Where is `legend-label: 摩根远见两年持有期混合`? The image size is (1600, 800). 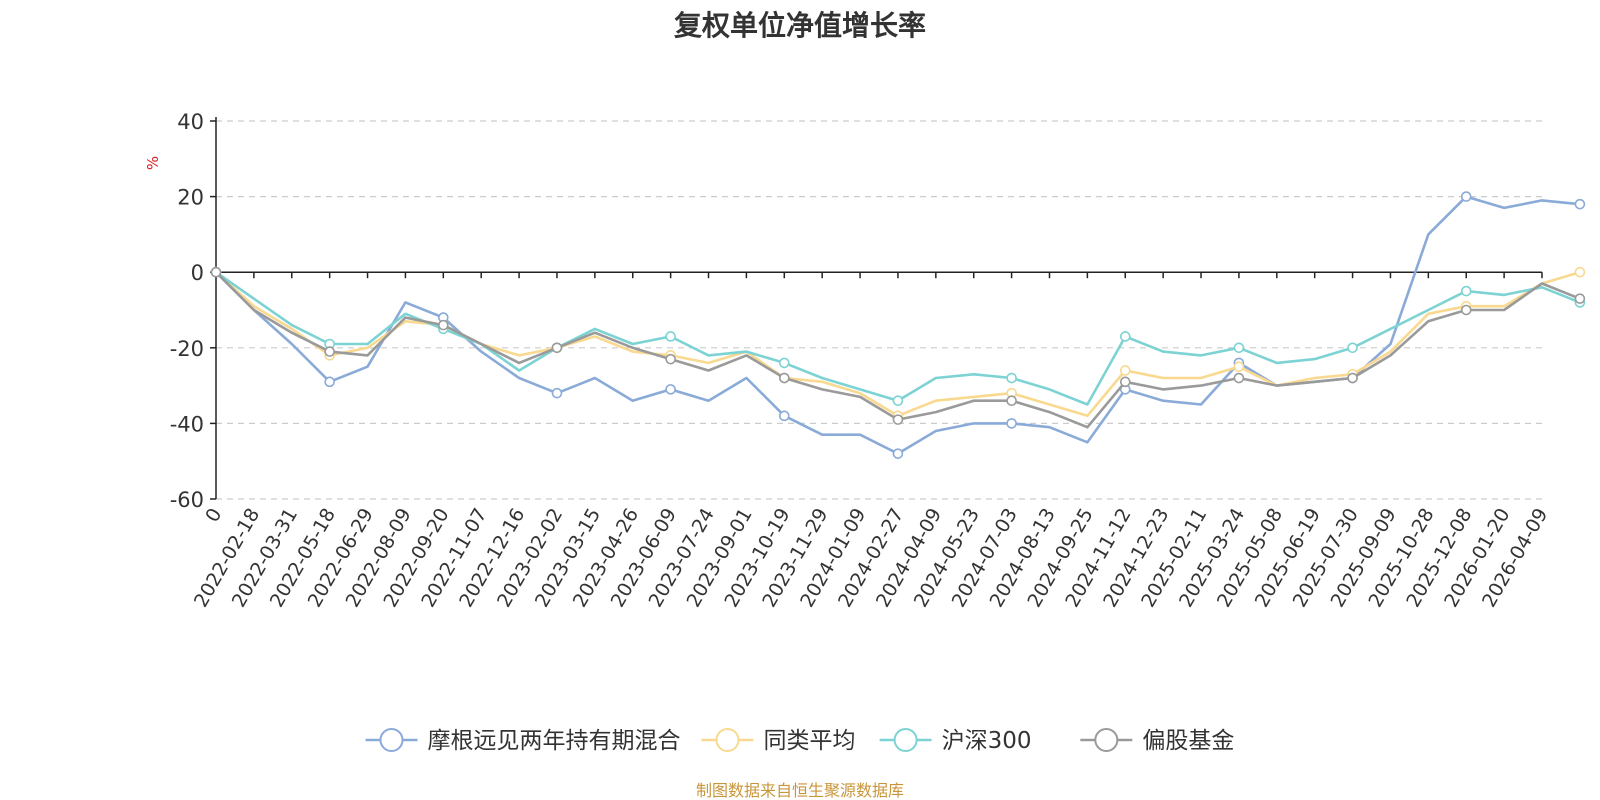
legend-label: 摩根远见两年持有期混合 is located at coordinates (554, 741).